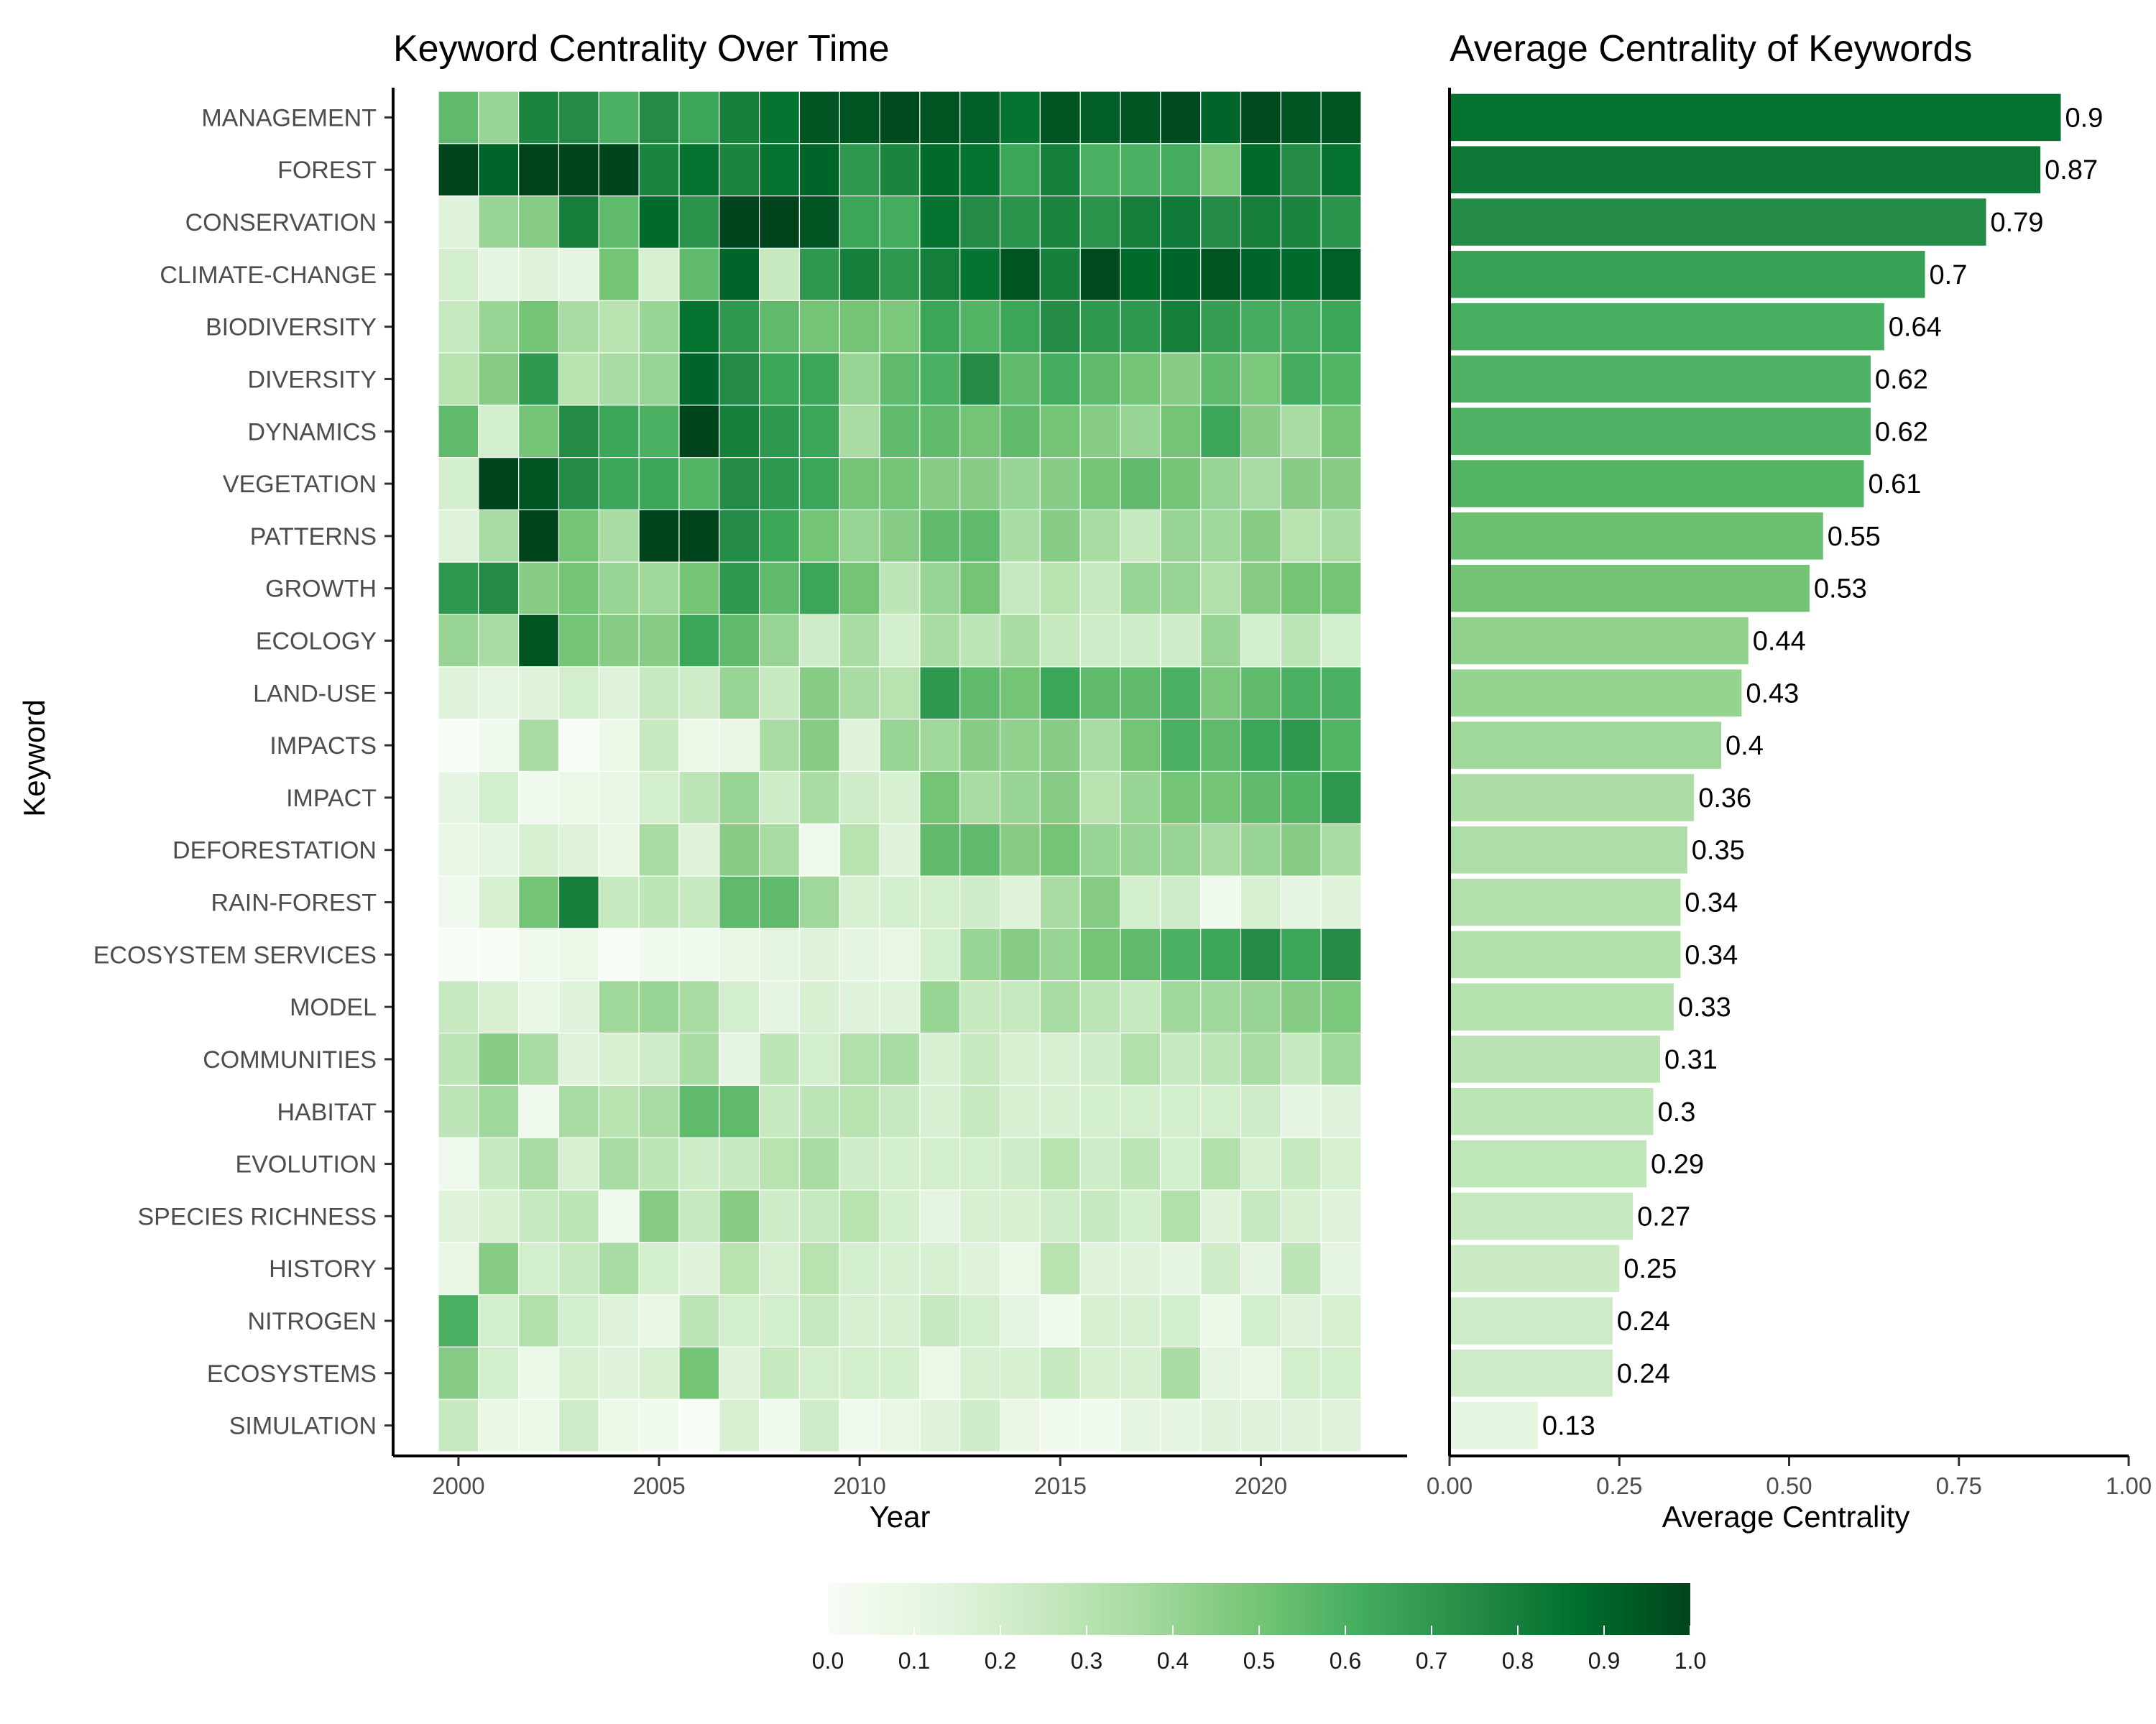 This screenshot has width=2156, height=1724. What do you see at coordinates (1949, 275) in the screenshot?
I see `bar-value-label: 0.7` at bounding box center [1949, 275].